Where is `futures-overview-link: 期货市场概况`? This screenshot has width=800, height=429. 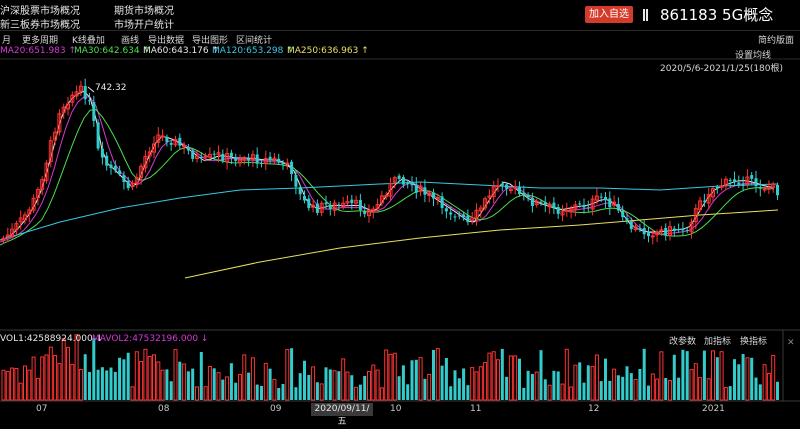
futures-overview-link: 期货市场概况 is located at coordinates (144, 11).